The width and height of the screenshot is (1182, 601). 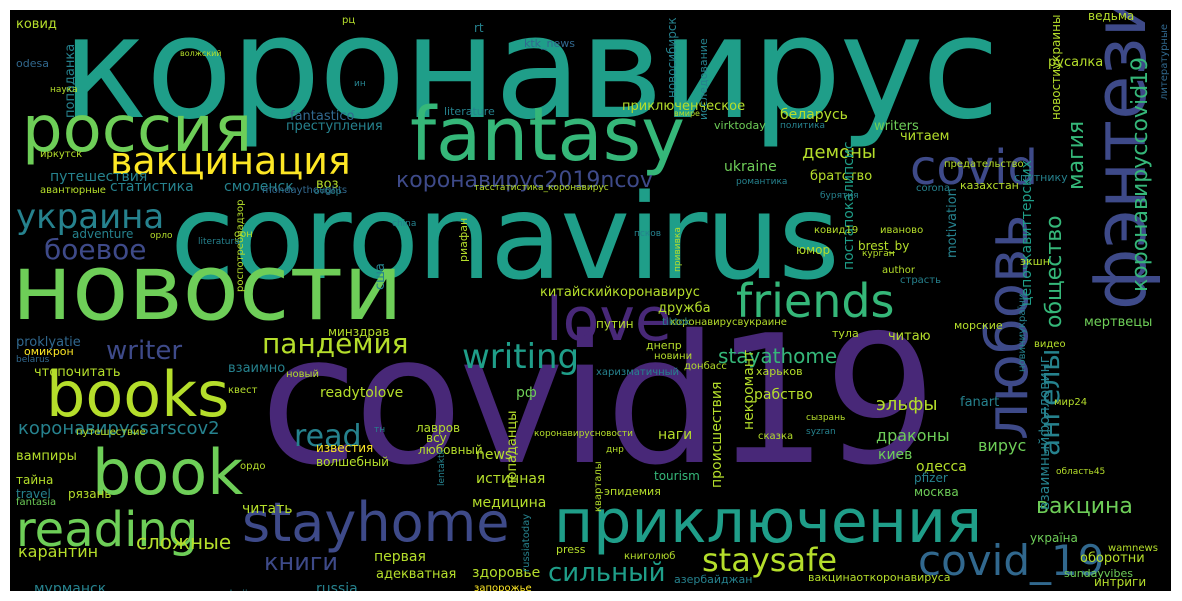 I want to click on cloud-word: russia, so click(x=337, y=586).